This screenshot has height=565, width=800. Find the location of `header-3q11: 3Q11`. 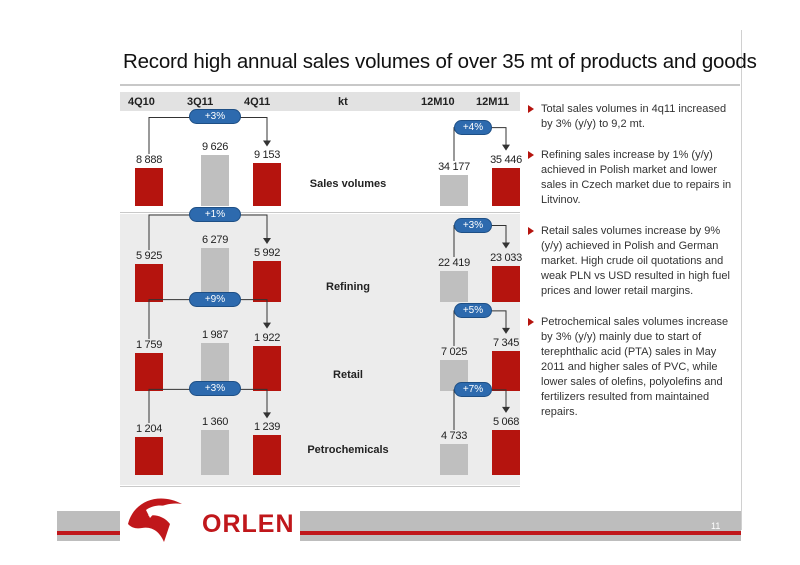

header-3q11: 3Q11 is located at coordinates (200, 102).